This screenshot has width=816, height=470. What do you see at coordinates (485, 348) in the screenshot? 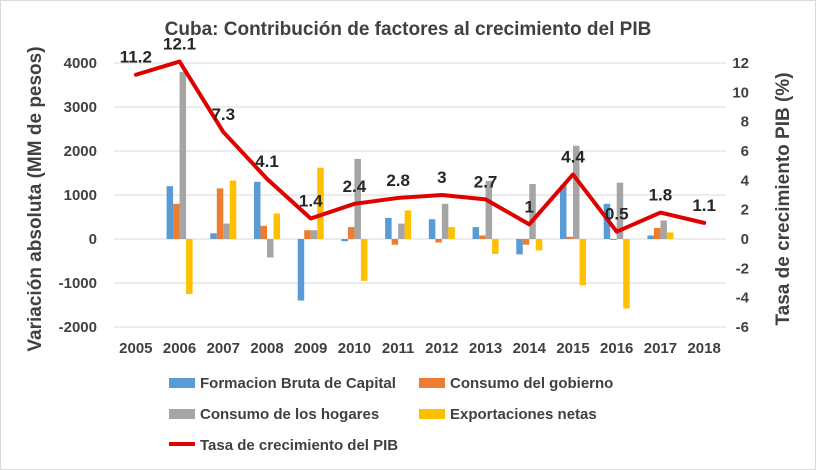
I see `x-tick-label: 2013` at bounding box center [485, 348].